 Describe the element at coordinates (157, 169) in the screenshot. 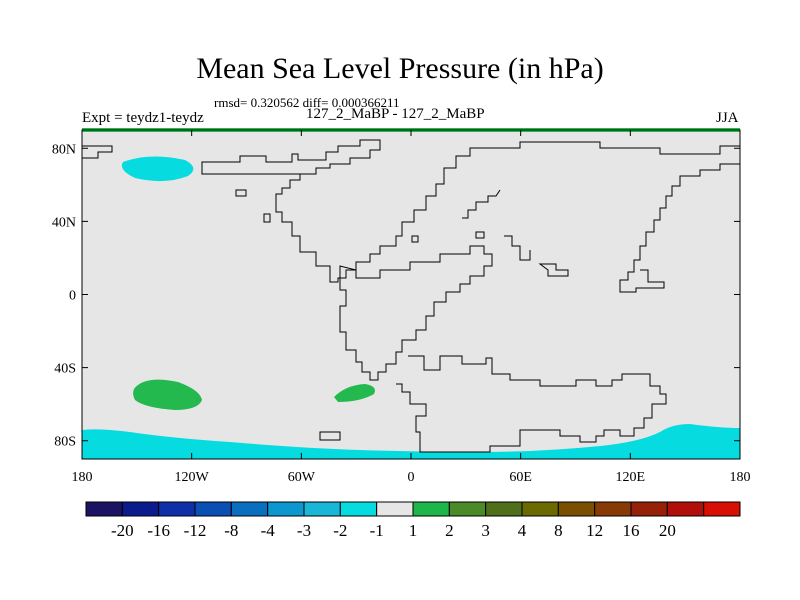

I see `negative-anomaly-north` at that location.